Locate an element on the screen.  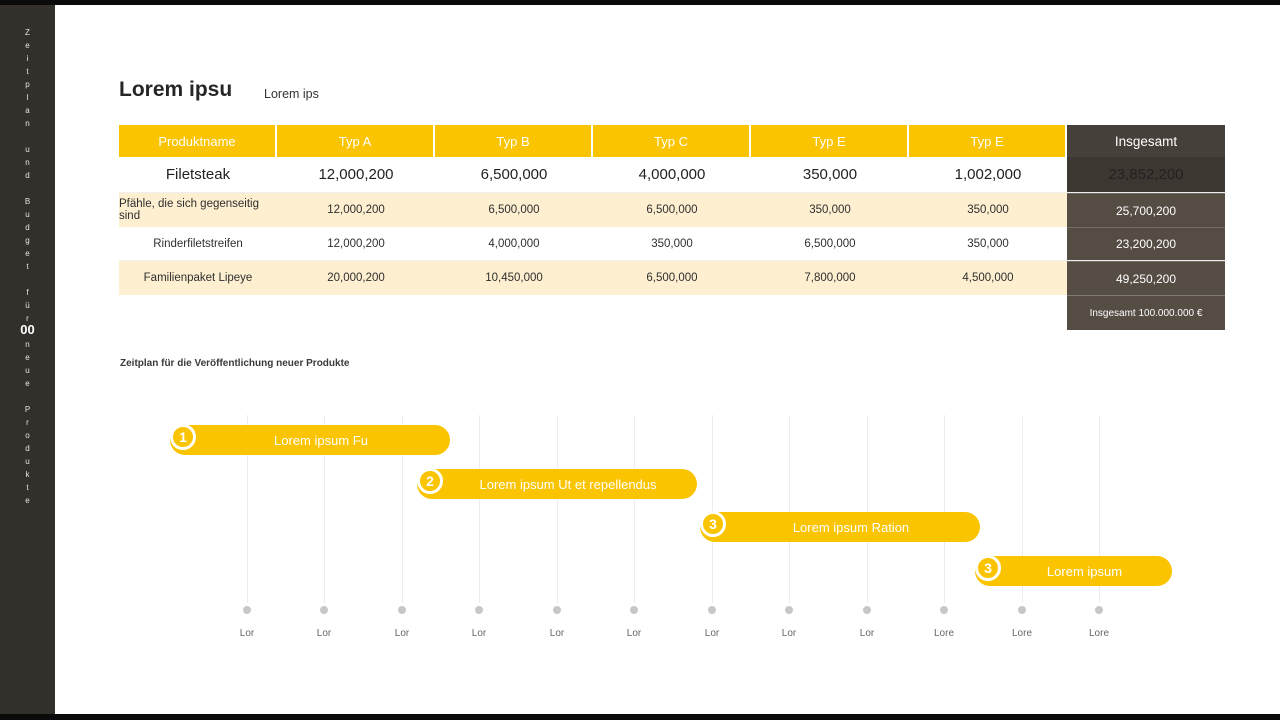
value-cell: 4,500,000 is located at coordinates (988, 278).